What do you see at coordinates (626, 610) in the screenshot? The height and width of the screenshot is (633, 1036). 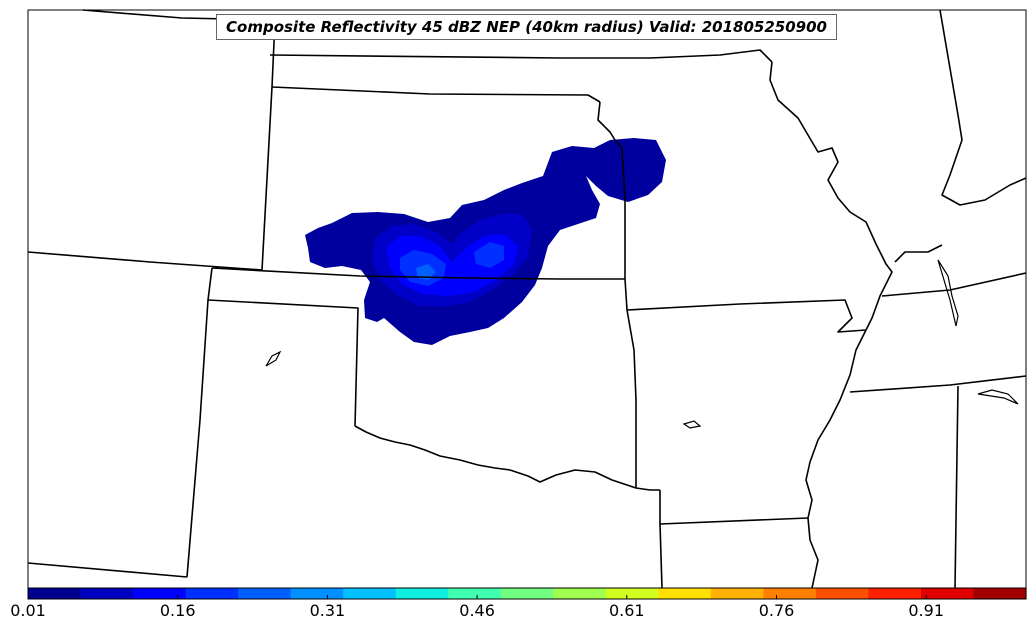 I see `colorbar-tick-label: 0.61` at bounding box center [626, 610].